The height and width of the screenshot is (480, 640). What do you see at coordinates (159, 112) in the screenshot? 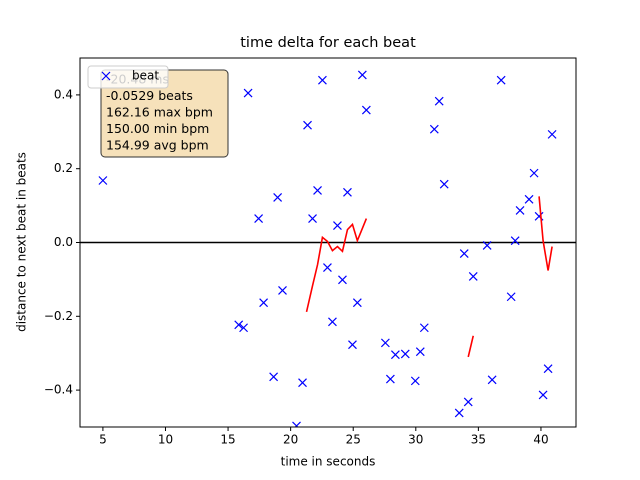
I see `annotation-line: 162.16 max bpm` at bounding box center [159, 112].